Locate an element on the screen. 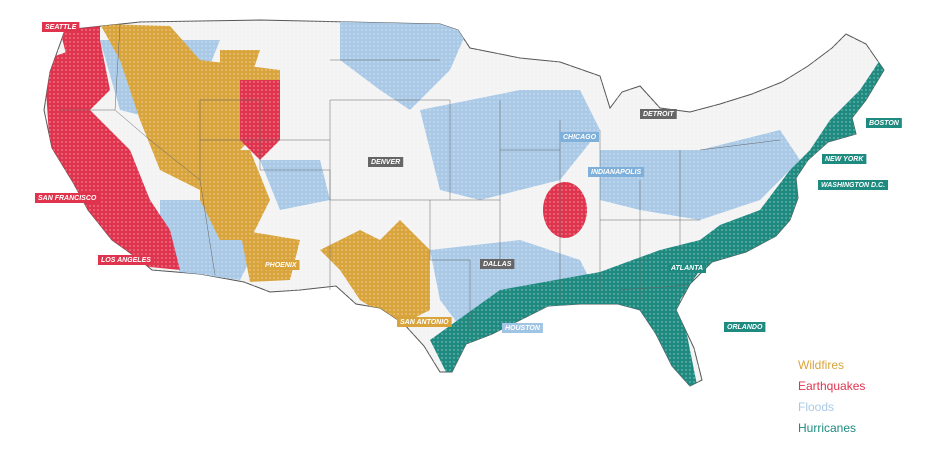 This screenshot has height=461, width=940. city-label: HOUSTON is located at coordinates (522, 328).